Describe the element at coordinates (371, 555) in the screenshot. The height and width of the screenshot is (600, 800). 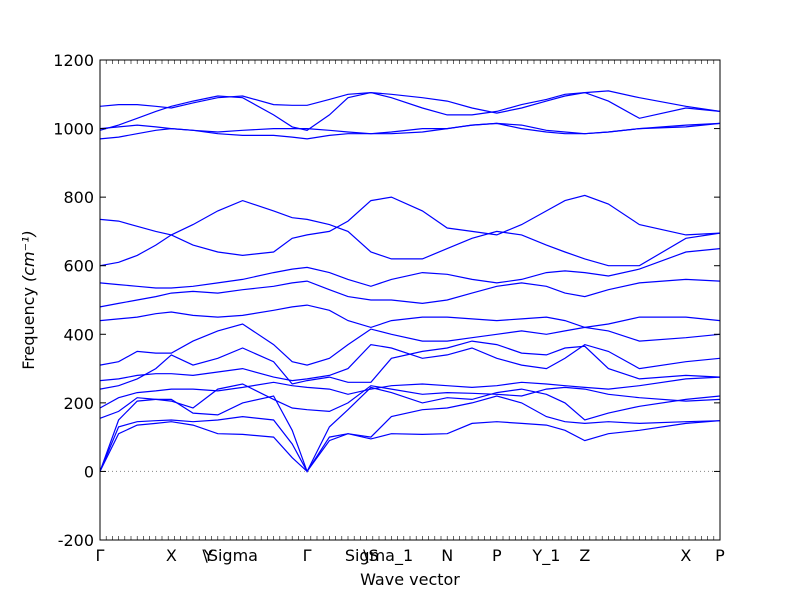
I see `x-tick-label: \S` at that location.